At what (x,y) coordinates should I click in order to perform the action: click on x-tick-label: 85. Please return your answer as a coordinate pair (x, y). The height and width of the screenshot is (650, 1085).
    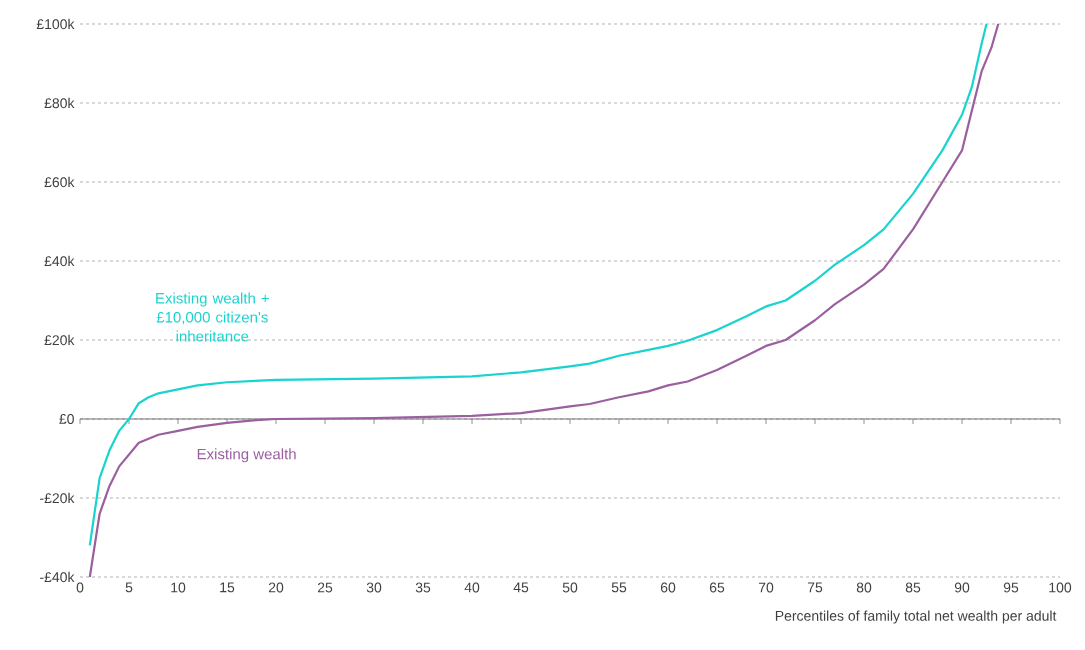
    Looking at the image, I should click on (913, 587).